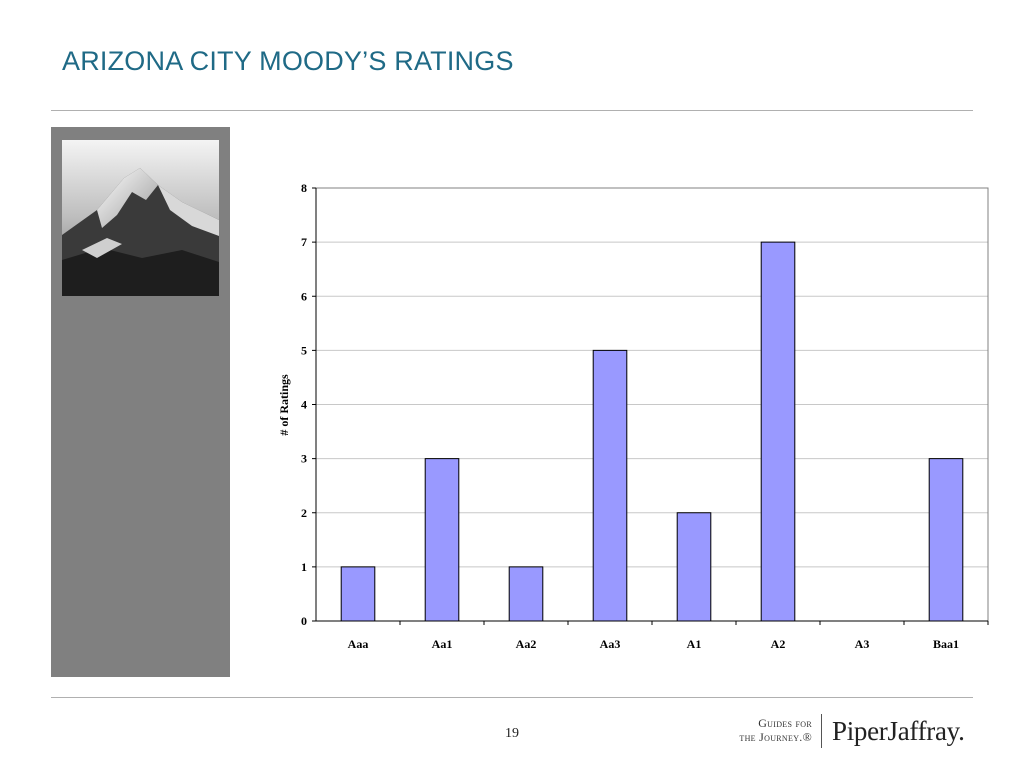  What do you see at coordinates (512, 697) in the screenshot?
I see `bottom-divider` at bounding box center [512, 697].